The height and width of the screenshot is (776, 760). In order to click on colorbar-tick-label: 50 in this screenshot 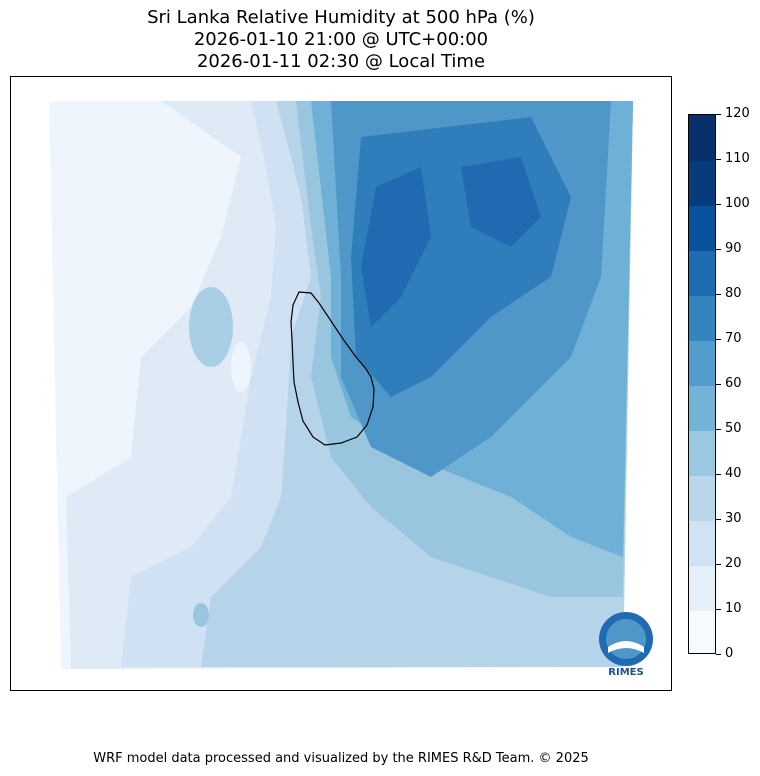, I will do `click(733, 428)`.